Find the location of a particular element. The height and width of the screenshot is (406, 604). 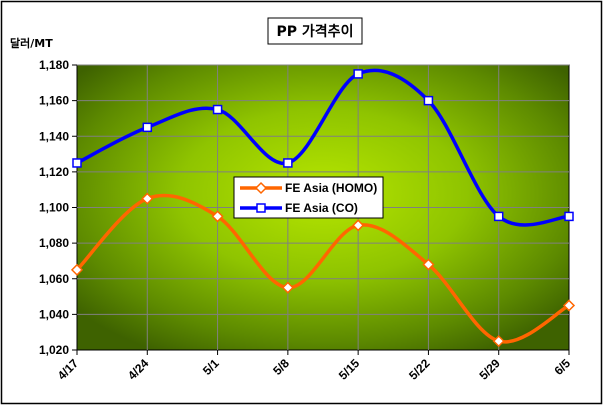

chart-title-box: PP 가격추이 is located at coordinates (315, 31).